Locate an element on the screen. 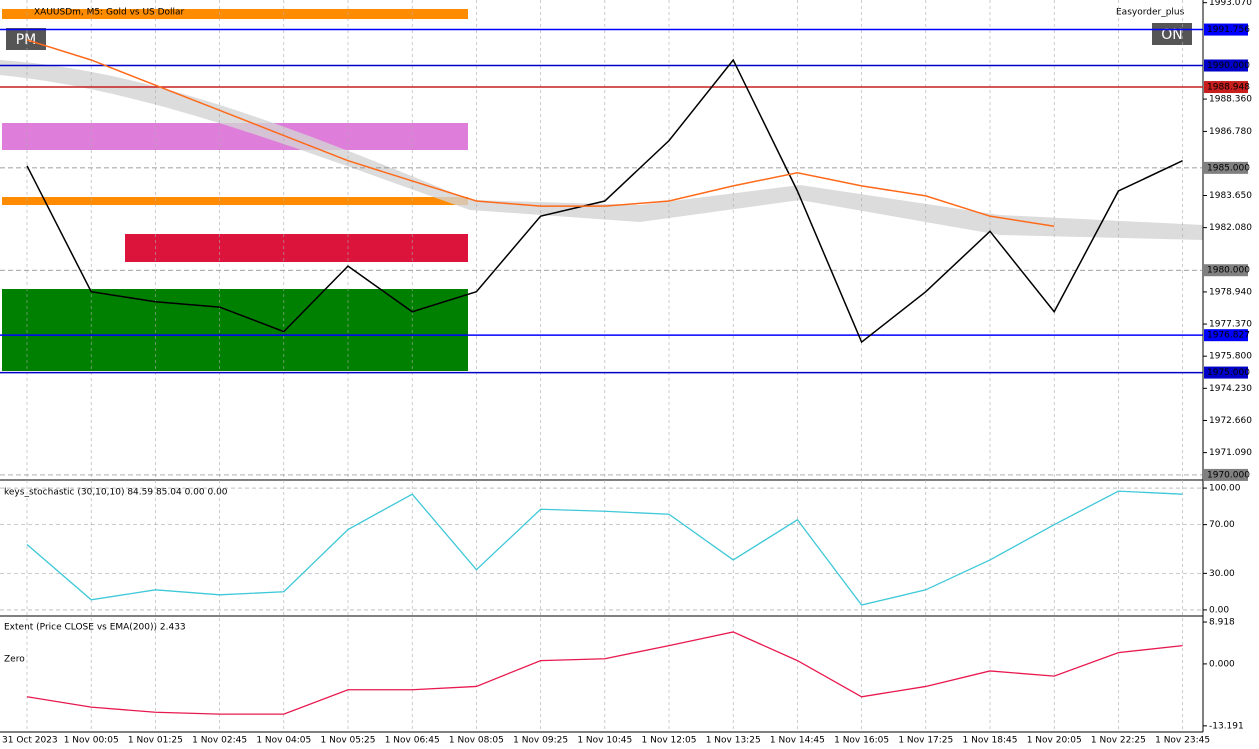 This screenshot has height=749, width=1259. y-tick-label: 1993.070 is located at coordinates (1230, 4).